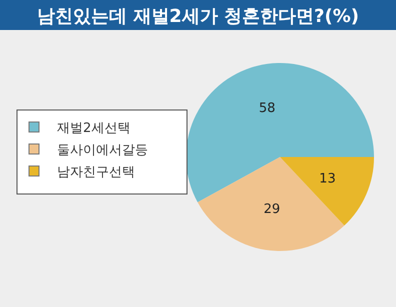 The width and height of the screenshot is (396, 307). Describe the element at coordinates (272, 210) in the screenshot. I see `data-label: 29` at that location.